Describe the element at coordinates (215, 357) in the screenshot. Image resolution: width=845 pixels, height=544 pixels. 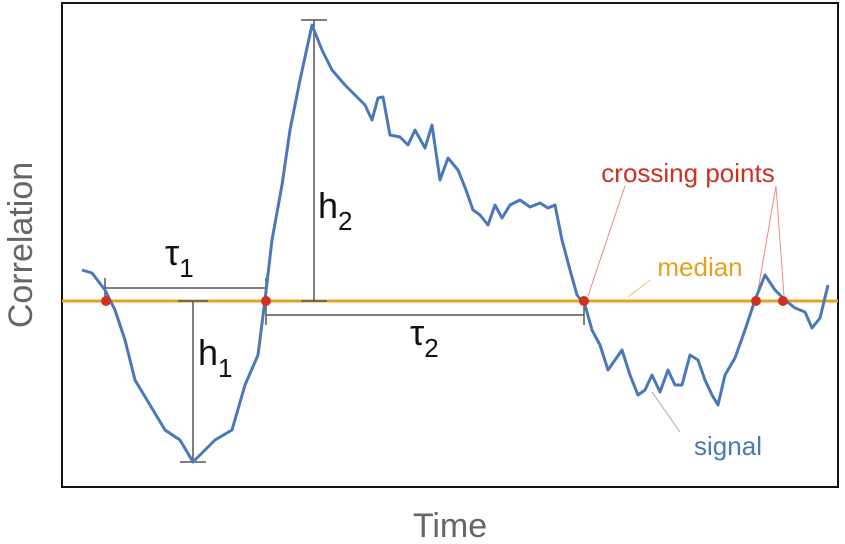
I see `h1-label: h1` at that location.